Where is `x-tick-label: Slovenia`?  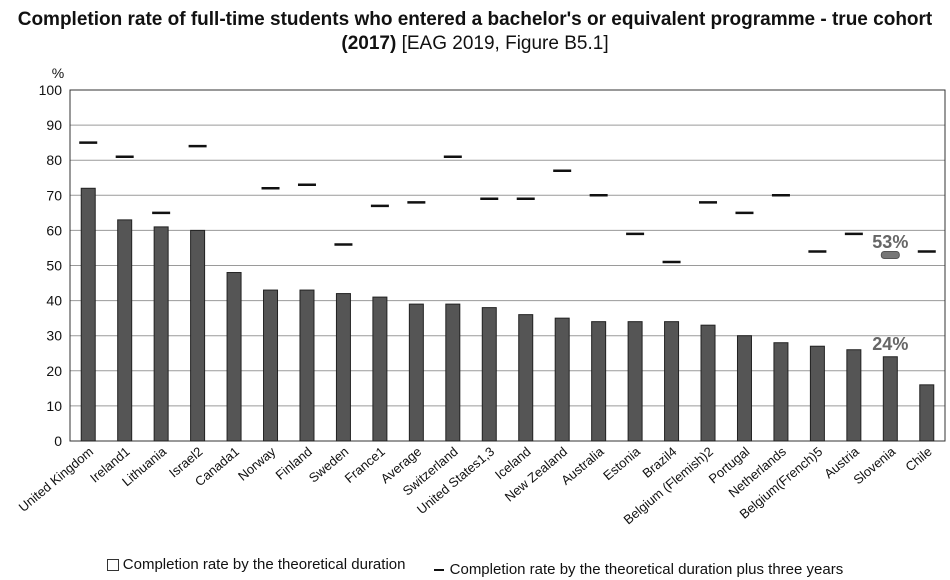
x-tick-label: Slovenia is located at coordinates (874, 465).